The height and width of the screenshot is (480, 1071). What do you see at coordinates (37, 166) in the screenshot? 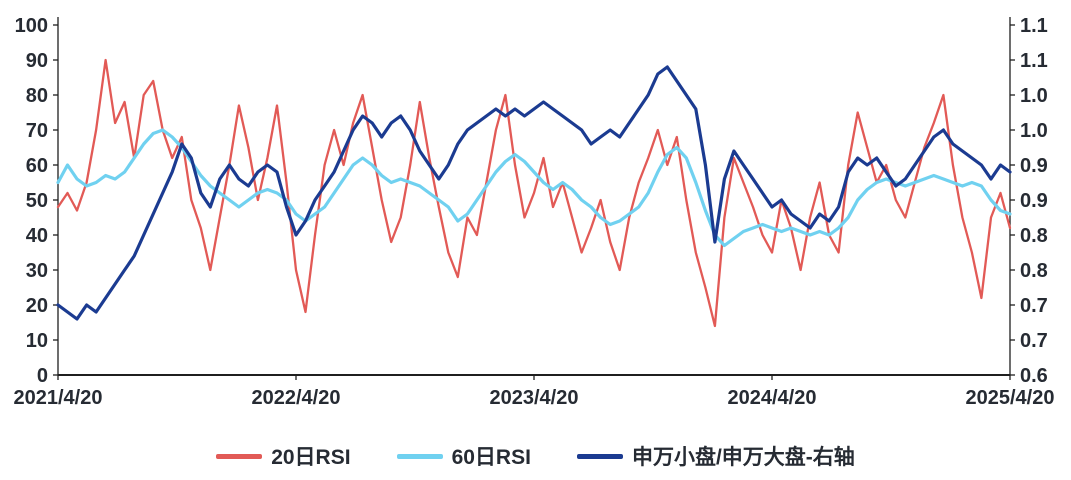
I see `left-axis-tick-label: 60` at bounding box center [37, 166].